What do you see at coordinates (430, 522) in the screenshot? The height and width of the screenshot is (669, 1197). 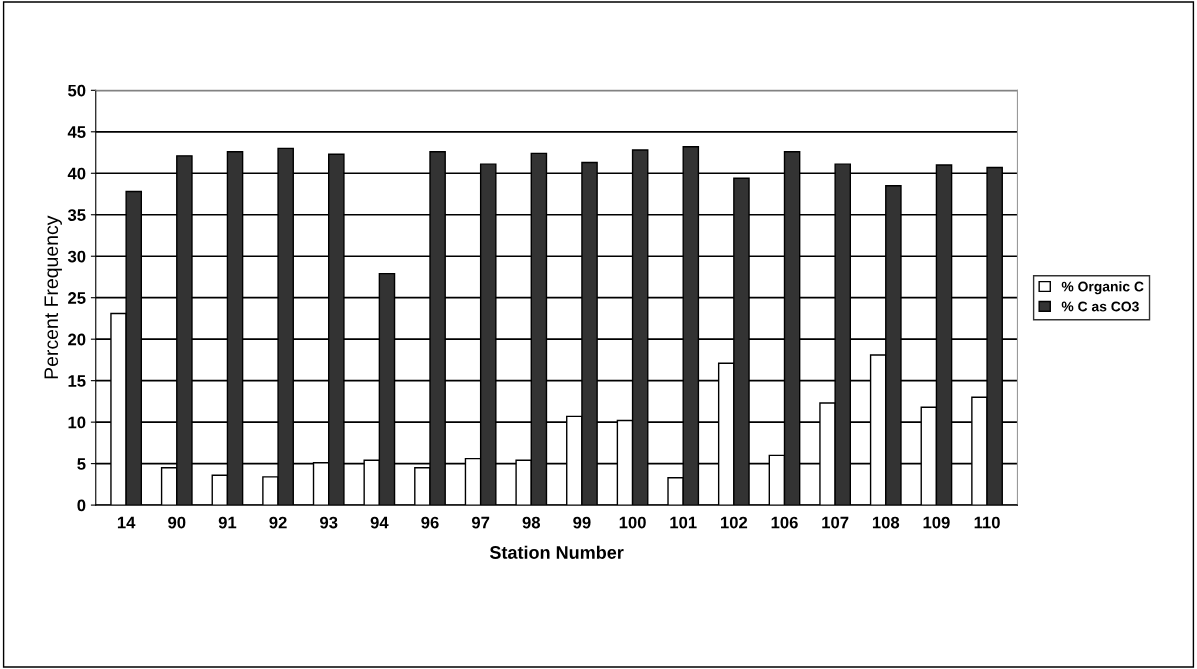 I see `x-tick-label: 96` at bounding box center [430, 522].